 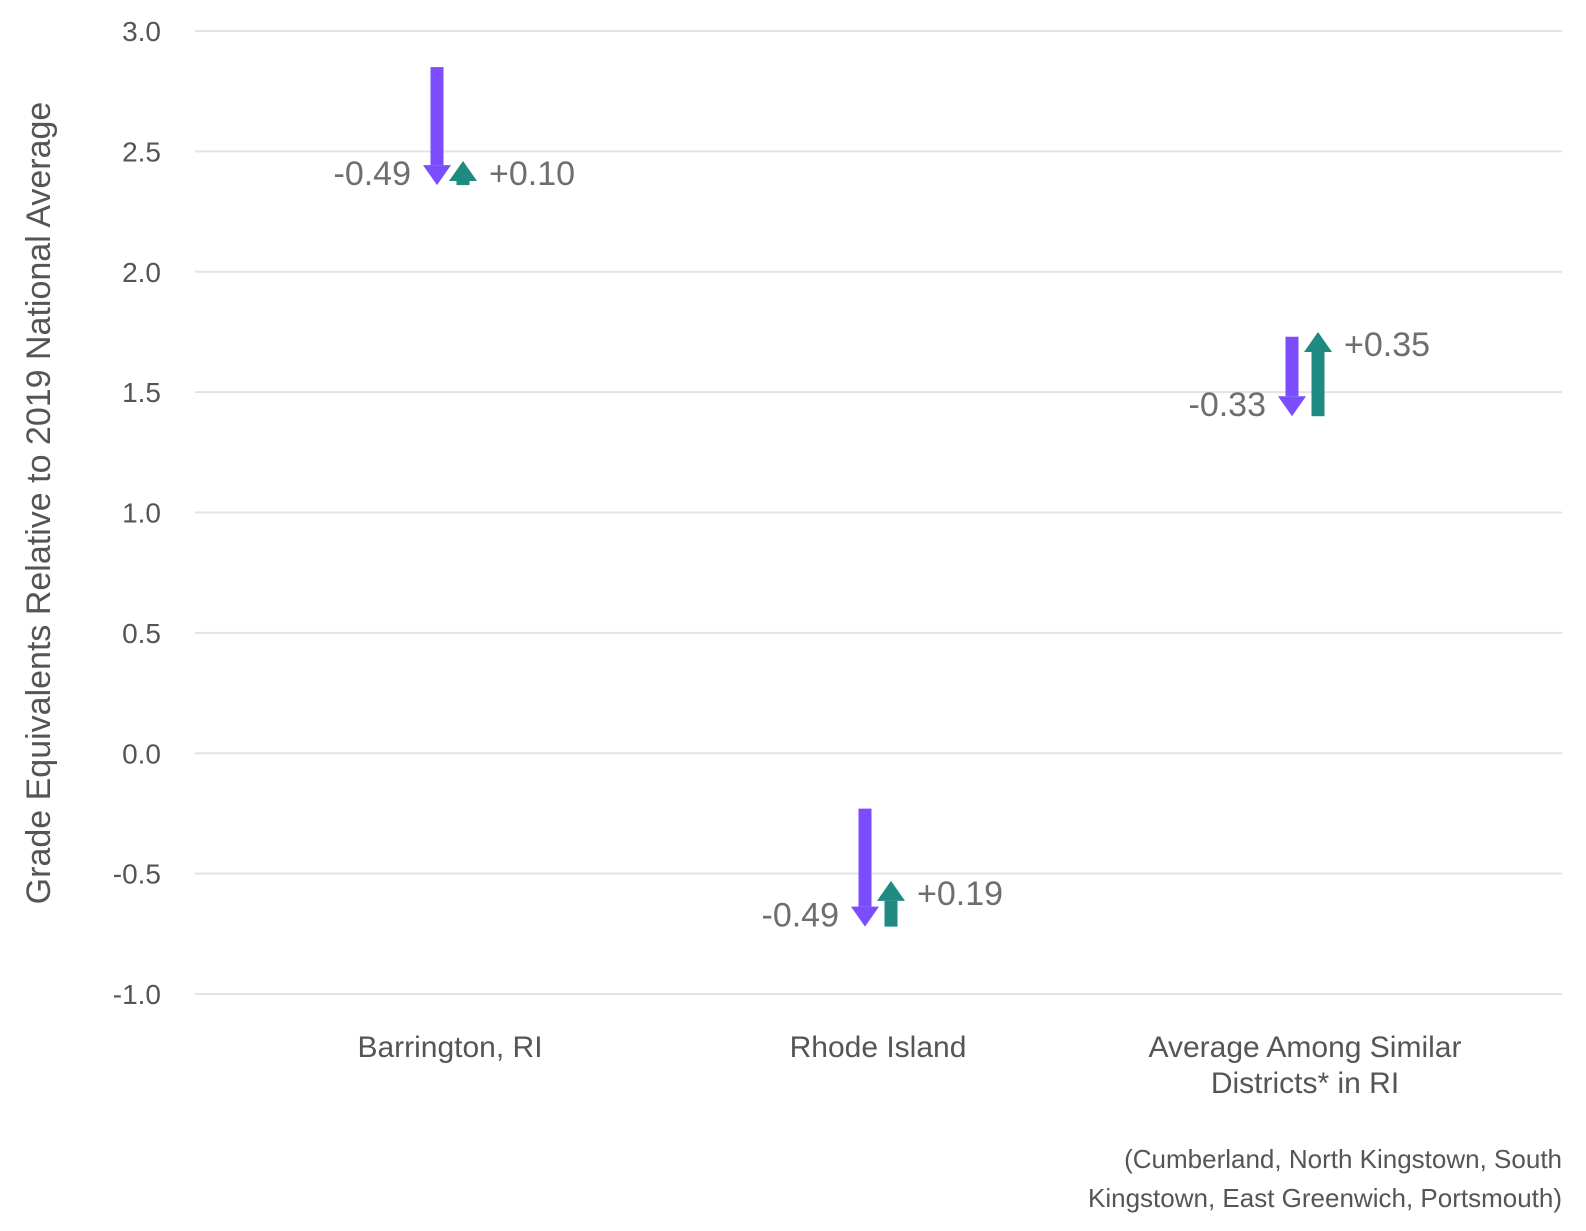 I want to click on y-tick-label: 2.0, so click(x=141, y=272).